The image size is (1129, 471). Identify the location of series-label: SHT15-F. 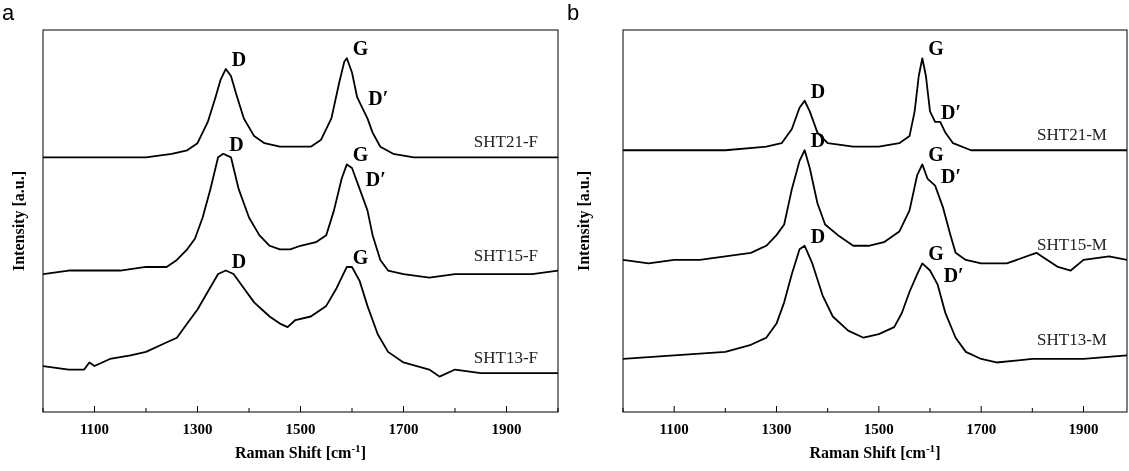
(505, 255).